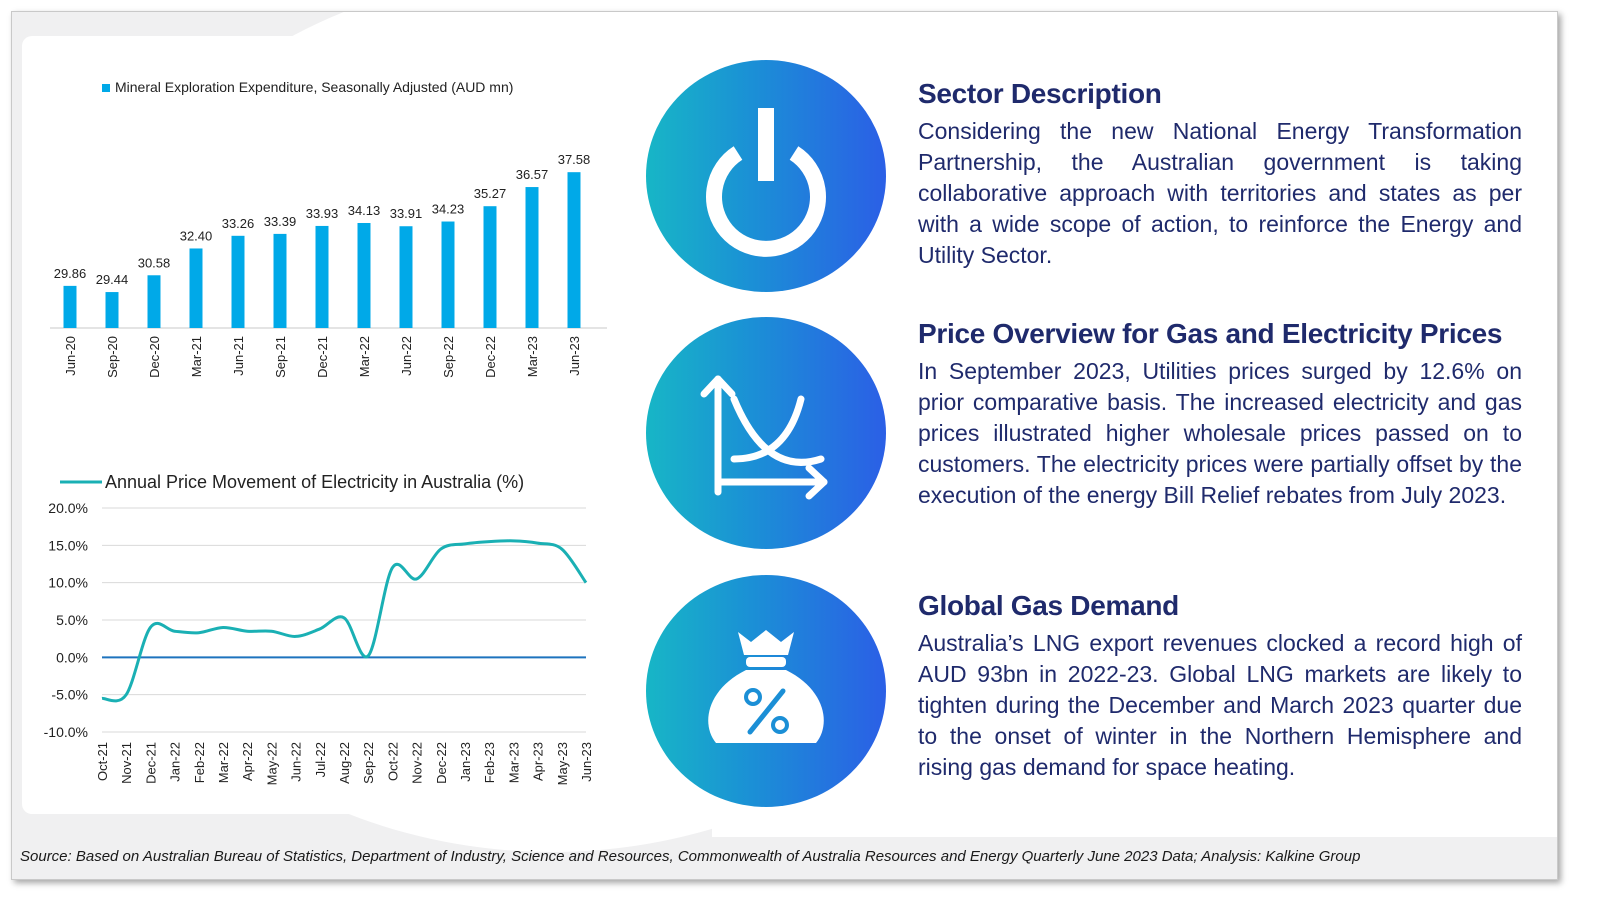 This screenshot has width=1598, height=909. I want to click on bar-category-label: Dec-21, so click(322, 357).